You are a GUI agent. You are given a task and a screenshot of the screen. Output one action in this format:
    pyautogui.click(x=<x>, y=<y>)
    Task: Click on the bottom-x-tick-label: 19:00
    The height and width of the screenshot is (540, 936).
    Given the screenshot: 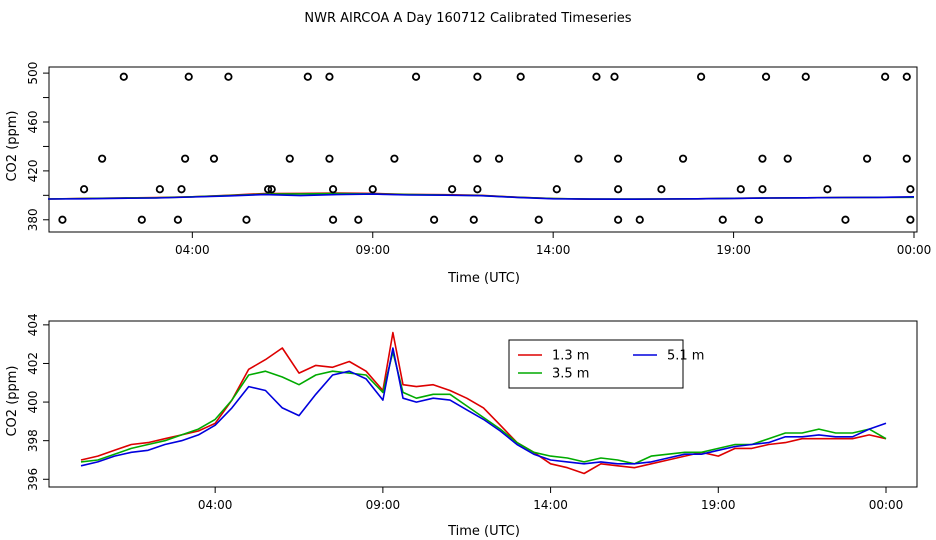 What is the action you would take?
    pyautogui.click(x=718, y=505)
    